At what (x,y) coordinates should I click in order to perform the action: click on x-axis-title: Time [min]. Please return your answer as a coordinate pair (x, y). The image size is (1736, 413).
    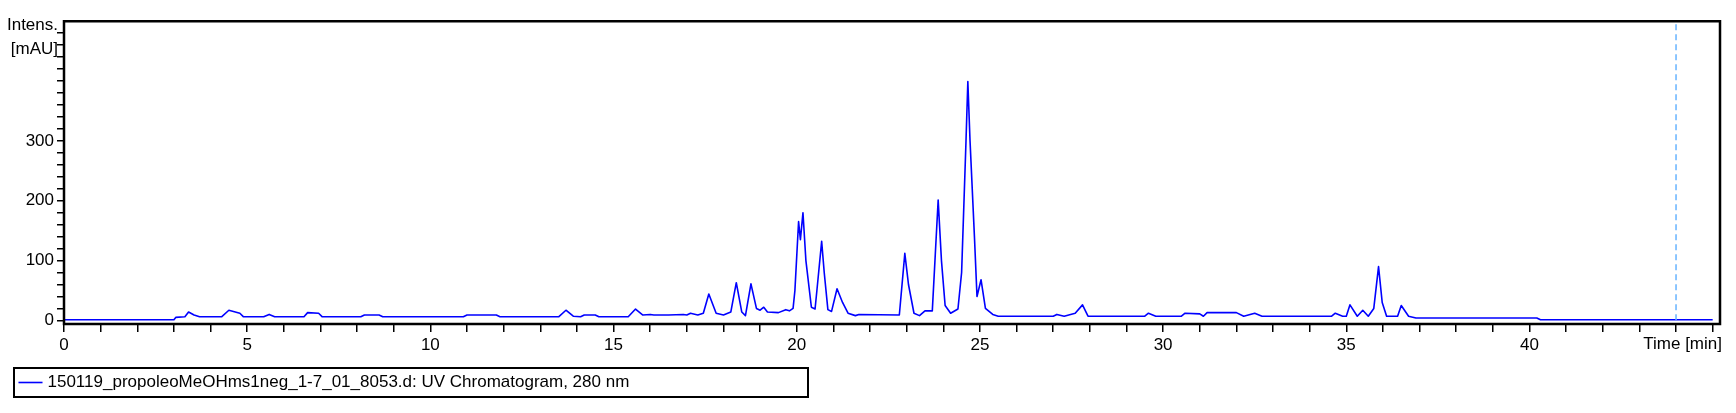
    Looking at the image, I should click on (1682, 344).